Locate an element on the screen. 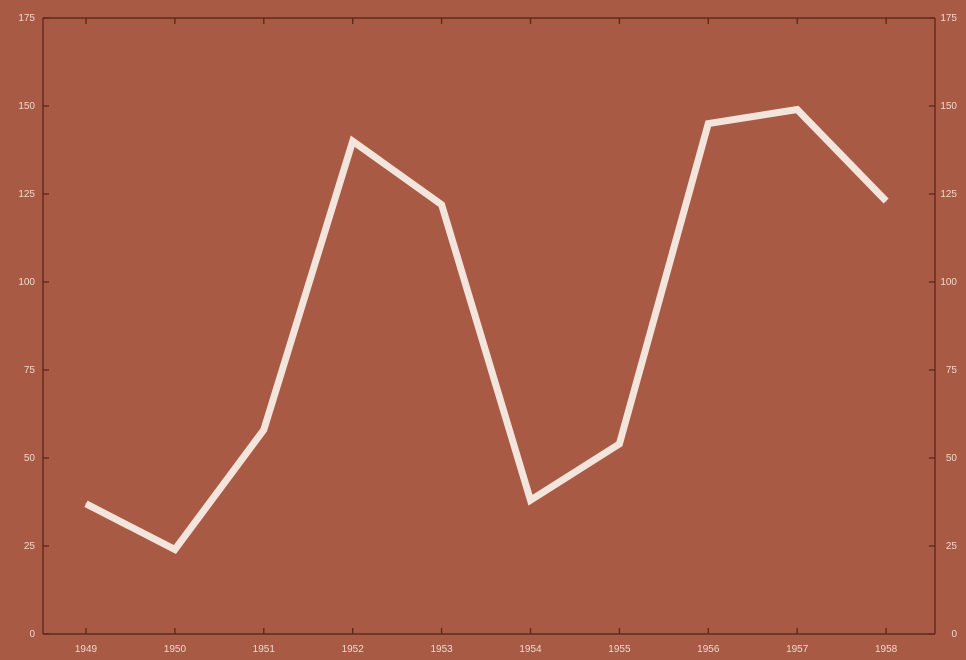 The height and width of the screenshot is (660, 966). y-tick-label-right: 50 is located at coordinates (952, 458).